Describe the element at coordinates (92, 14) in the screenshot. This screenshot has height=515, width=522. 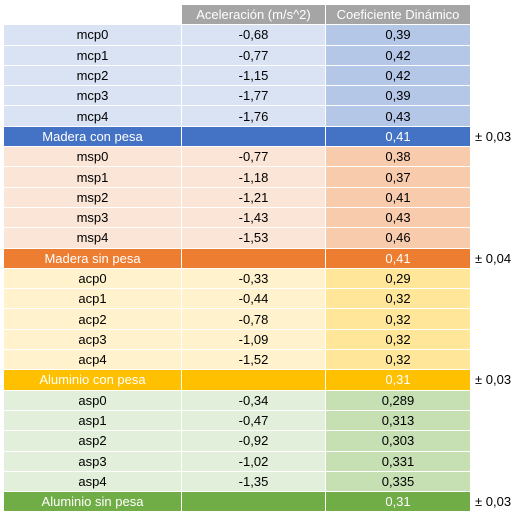
I see `header-empty-cell` at that location.